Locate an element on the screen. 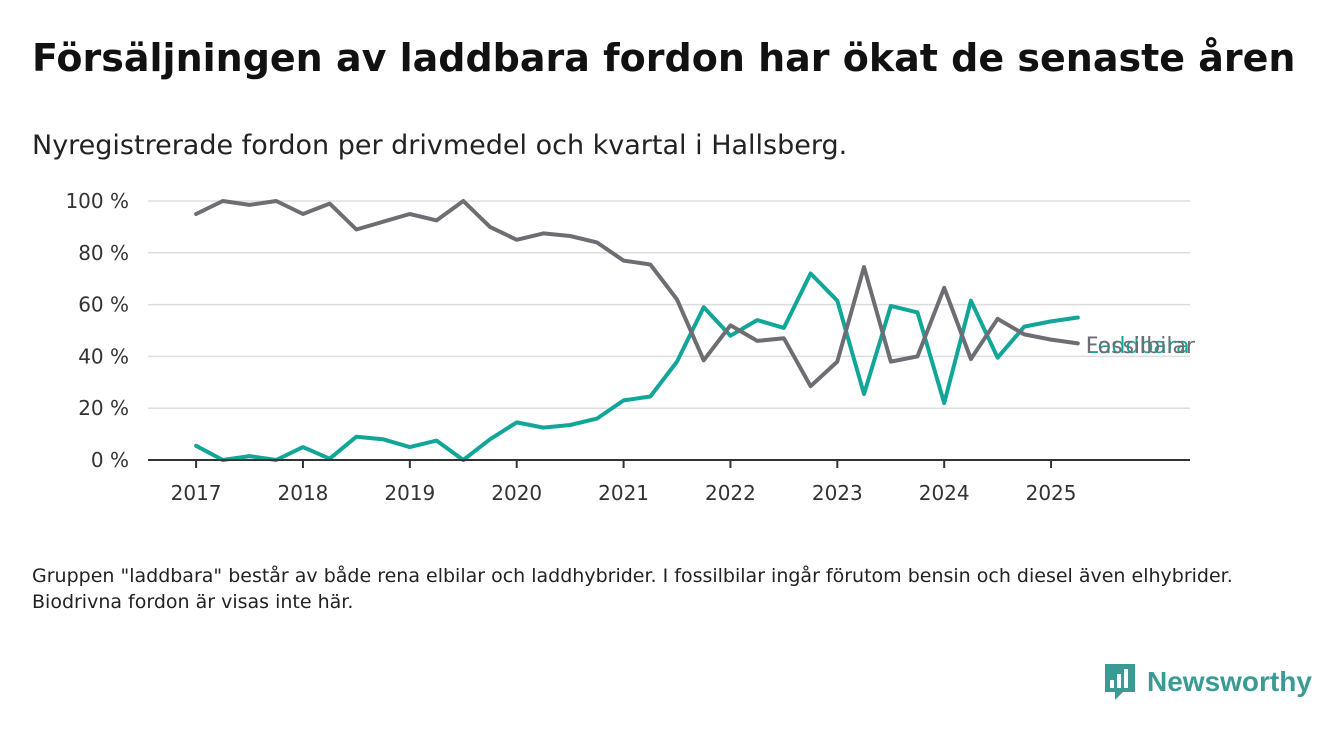  x-tick-label: 2024 is located at coordinates (944, 493).